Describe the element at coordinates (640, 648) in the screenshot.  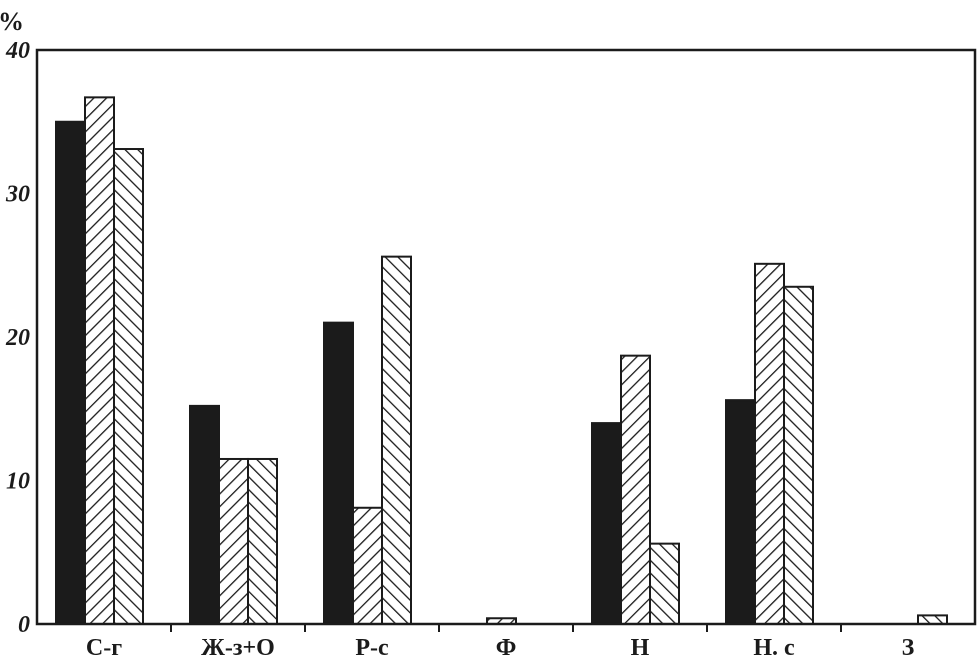
I see `x-category-label: Н` at that location.